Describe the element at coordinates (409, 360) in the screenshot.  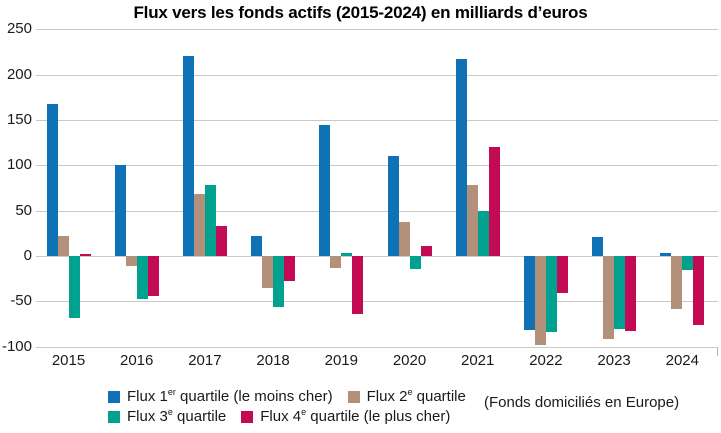
I see `x-axis-tick-label: 2020` at that location.